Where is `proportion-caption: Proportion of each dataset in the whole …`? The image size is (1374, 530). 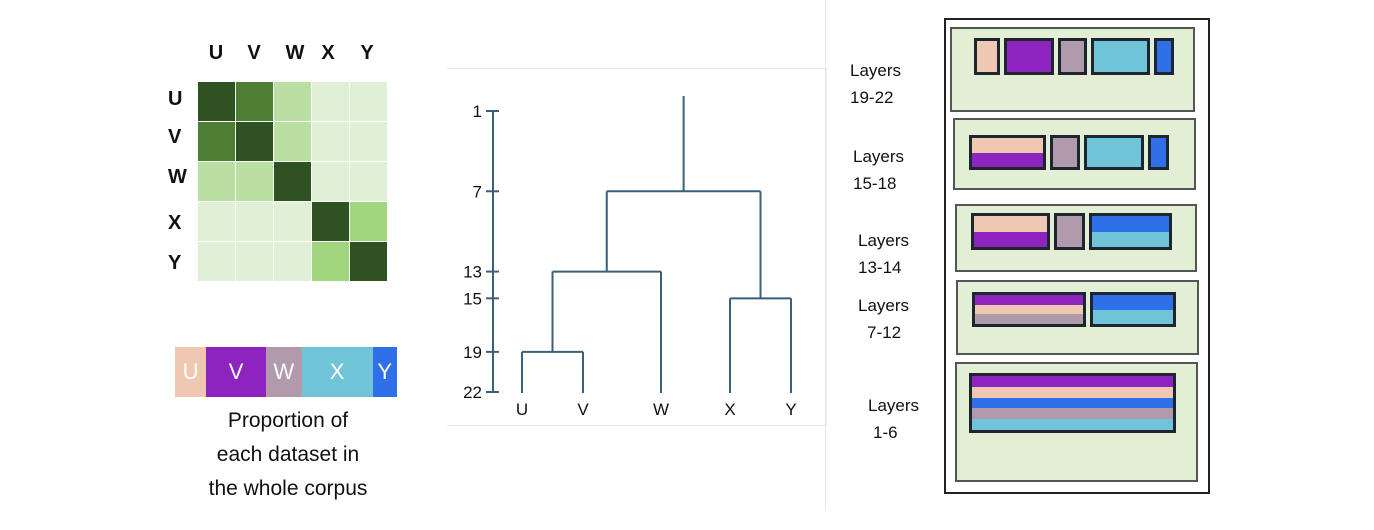 proportion-caption: Proportion of each dataset in the whole … is located at coordinates (288, 455).